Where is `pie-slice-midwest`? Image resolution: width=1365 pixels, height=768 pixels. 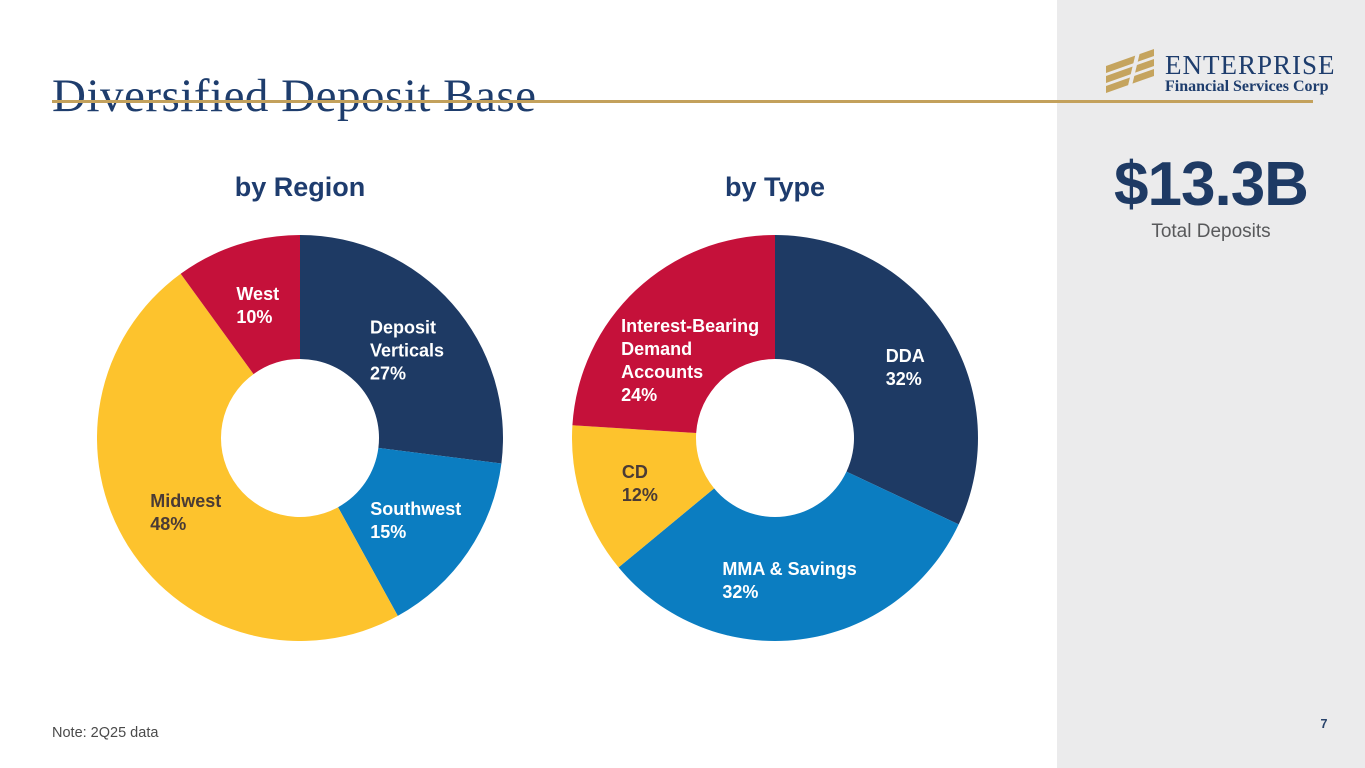 pie-slice-midwest is located at coordinates (247, 457).